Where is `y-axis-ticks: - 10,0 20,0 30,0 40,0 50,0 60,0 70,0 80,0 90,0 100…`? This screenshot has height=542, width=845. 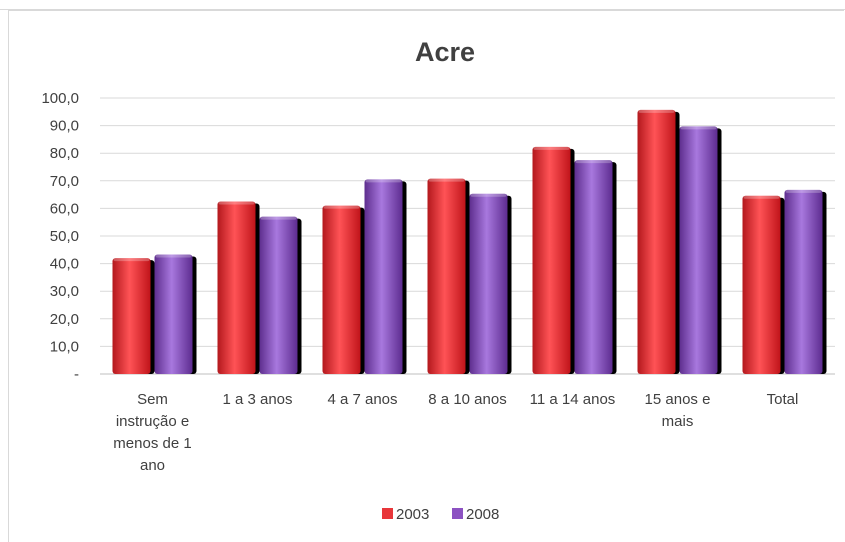 y-axis-ticks: - 10,0 20,0 30,0 40,0 50,0 60,0 70,0 80,0 90,0 100… is located at coordinates (60, 236).